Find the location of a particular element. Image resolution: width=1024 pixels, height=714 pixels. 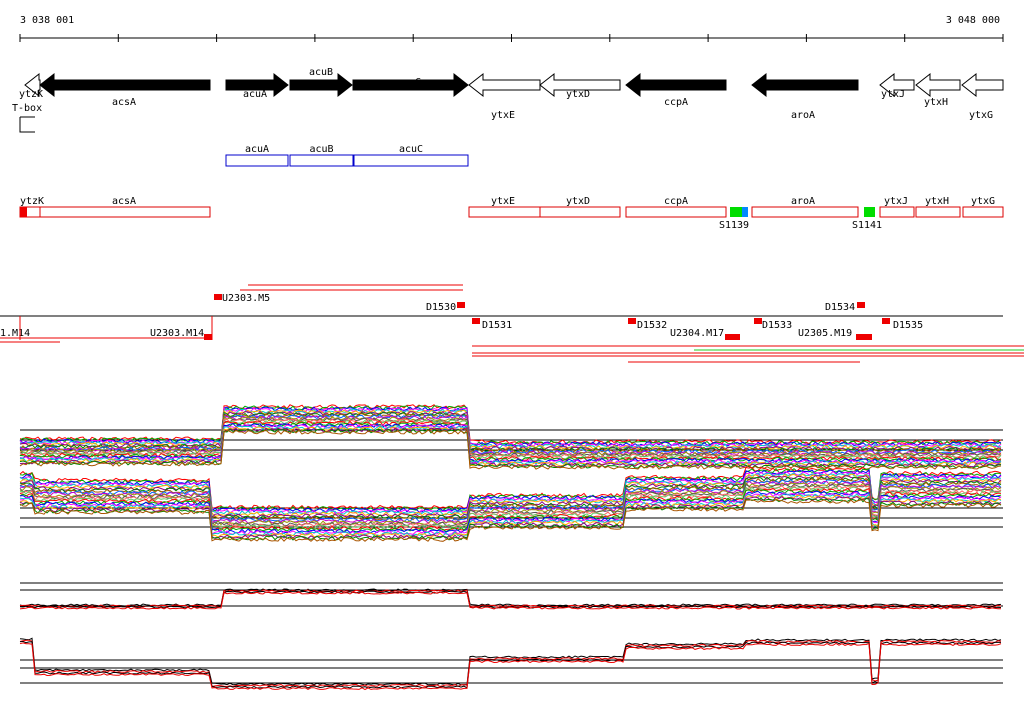

annotation-label: acsA is located at coordinates (124, 201).